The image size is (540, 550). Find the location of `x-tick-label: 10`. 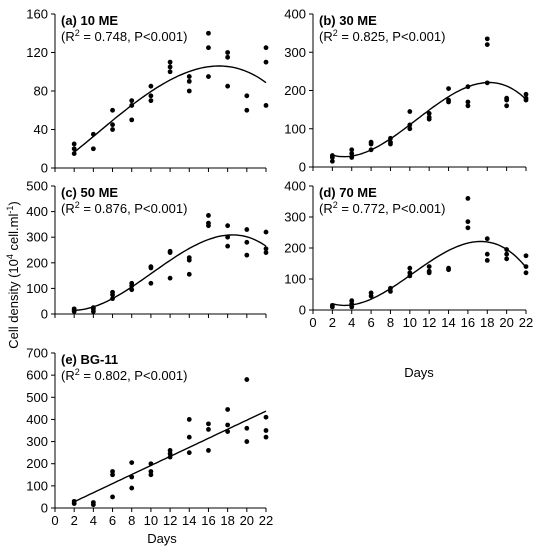

x-tick-label: 10 is located at coordinates (410, 322).